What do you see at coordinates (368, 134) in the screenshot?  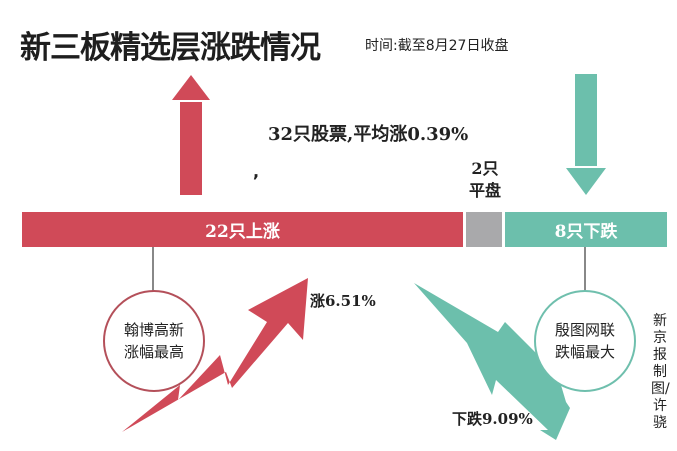 I see `summary-text: 32只股票,平均涨0.39%` at bounding box center [368, 134].